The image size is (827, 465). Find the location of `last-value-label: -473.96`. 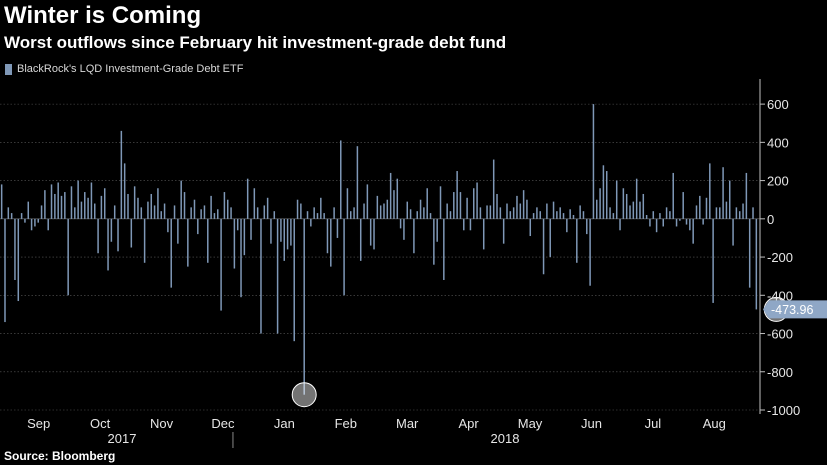

last-value-label: -473.96 is located at coordinates (792, 310).